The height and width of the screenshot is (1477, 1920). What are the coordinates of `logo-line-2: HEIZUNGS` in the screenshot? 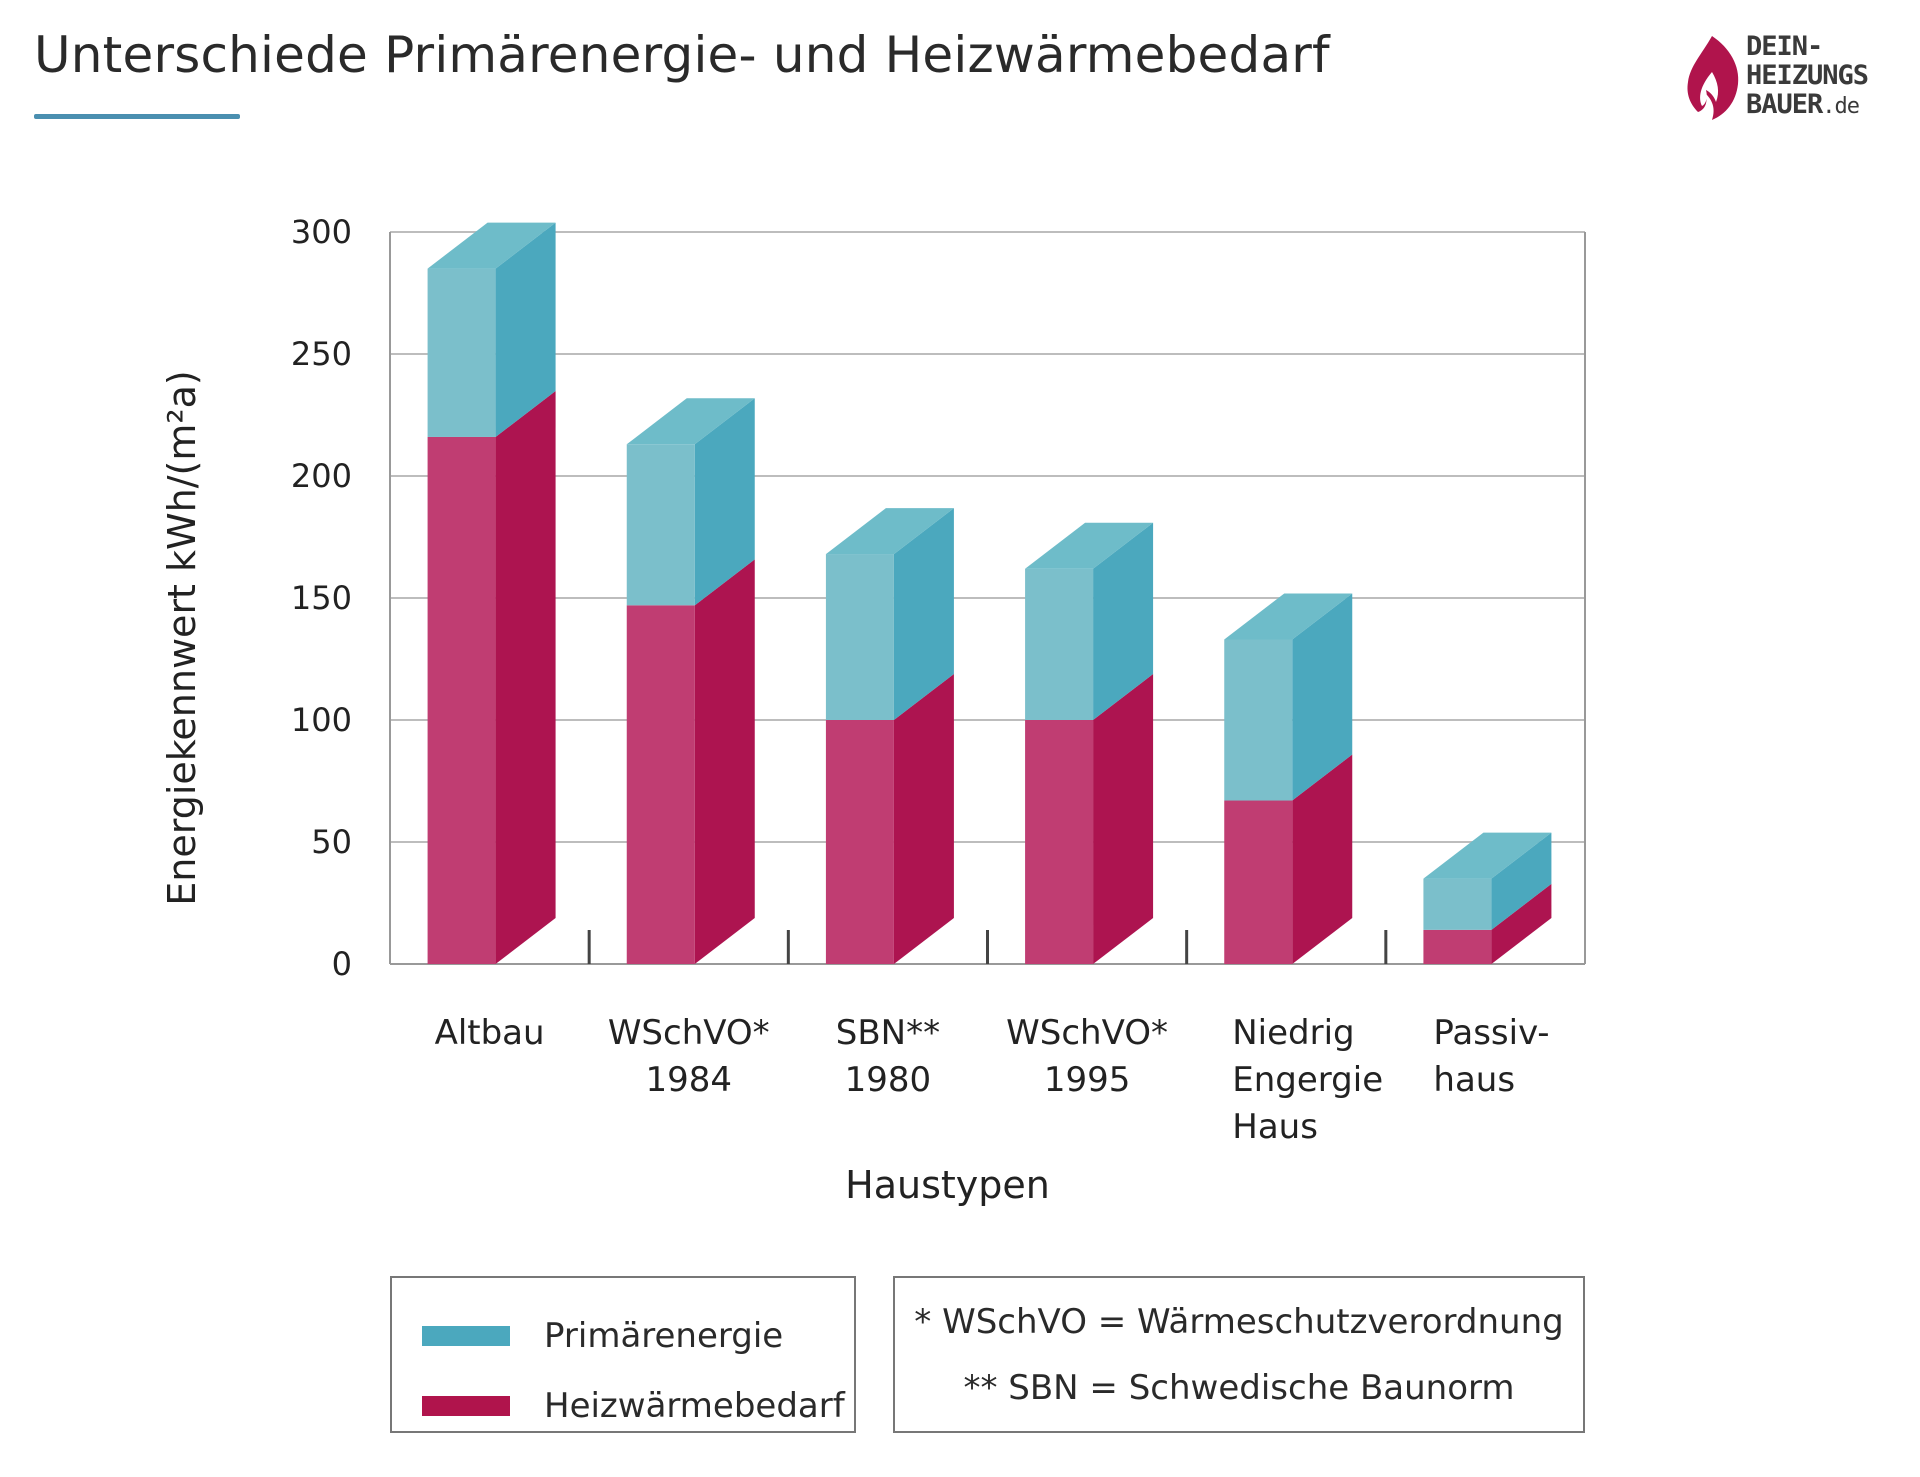 It's located at (1807, 75).